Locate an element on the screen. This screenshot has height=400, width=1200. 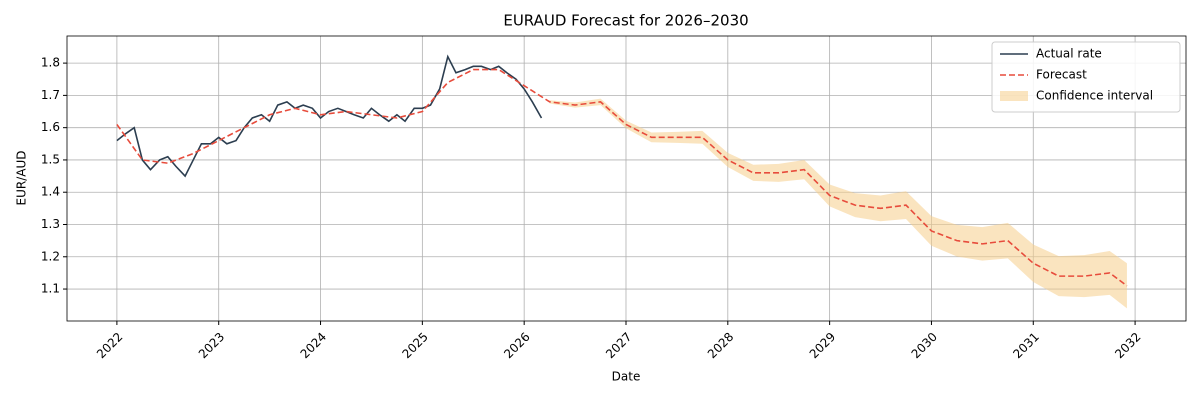
x-tick-label: 2027 is located at coordinates (618, 345).